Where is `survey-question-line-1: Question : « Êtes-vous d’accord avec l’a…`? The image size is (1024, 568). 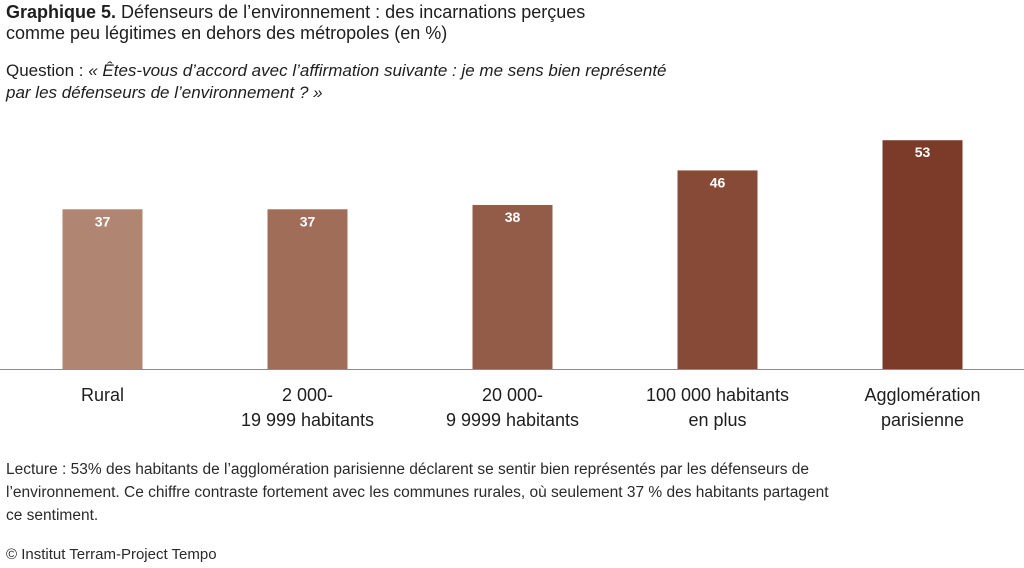 survey-question-line-1: Question : « Êtes-vous d’accord avec l’a… is located at coordinates (506, 71).